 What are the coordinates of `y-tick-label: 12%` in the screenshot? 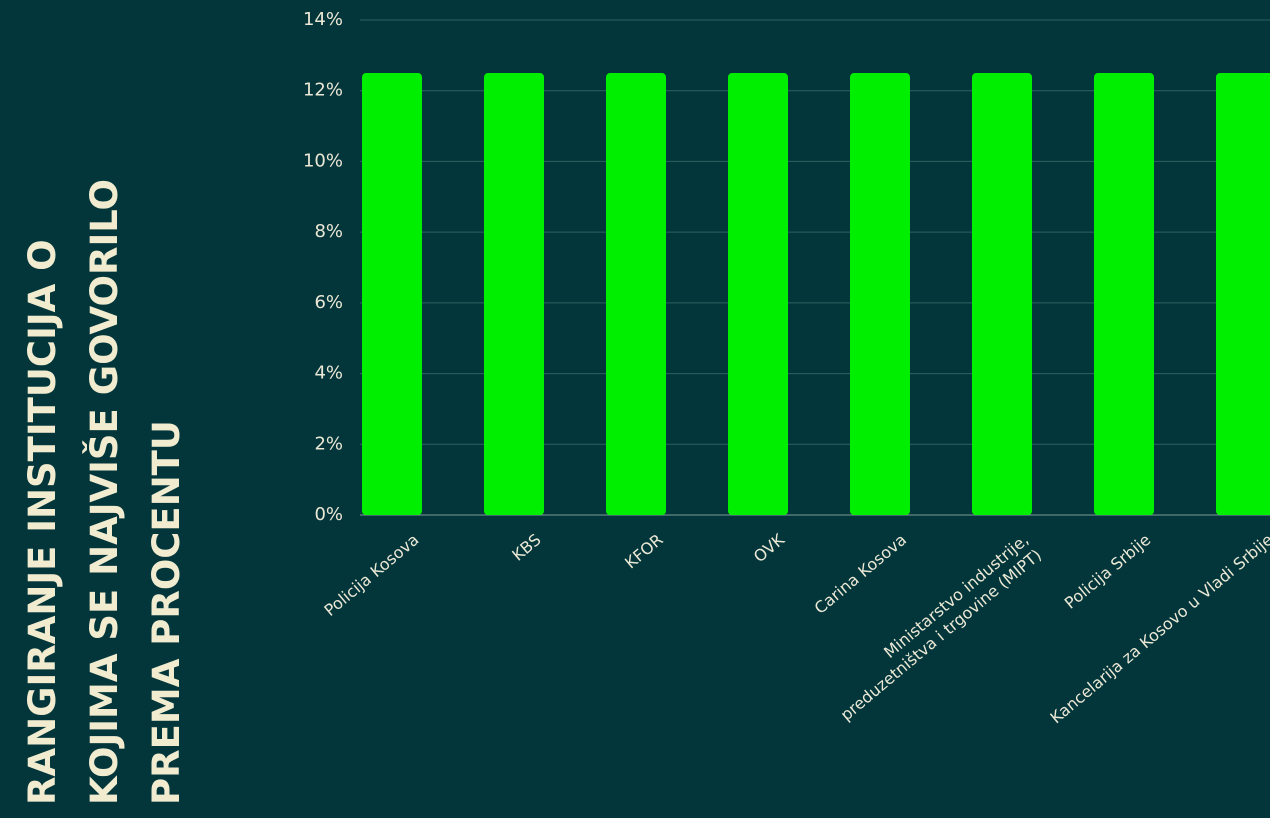 It's located at (323, 90).